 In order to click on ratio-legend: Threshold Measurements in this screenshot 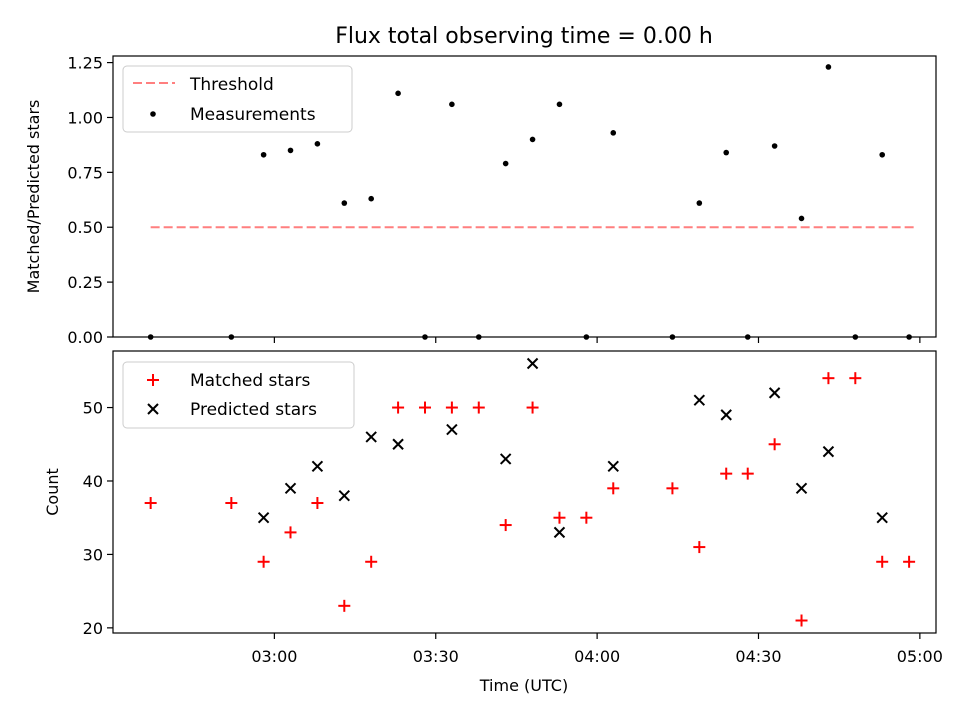, I will do `click(237, 99)`.